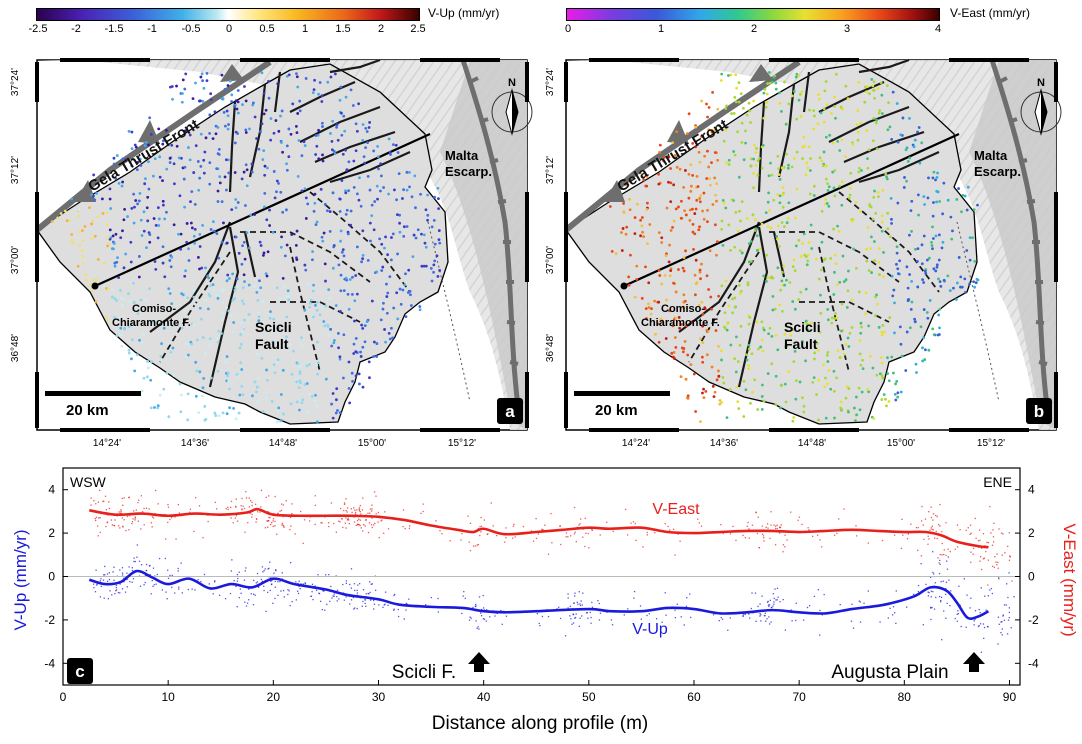 The height and width of the screenshot is (744, 1082). I want to click on escarp-label-b: Escarp., so click(997, 171).